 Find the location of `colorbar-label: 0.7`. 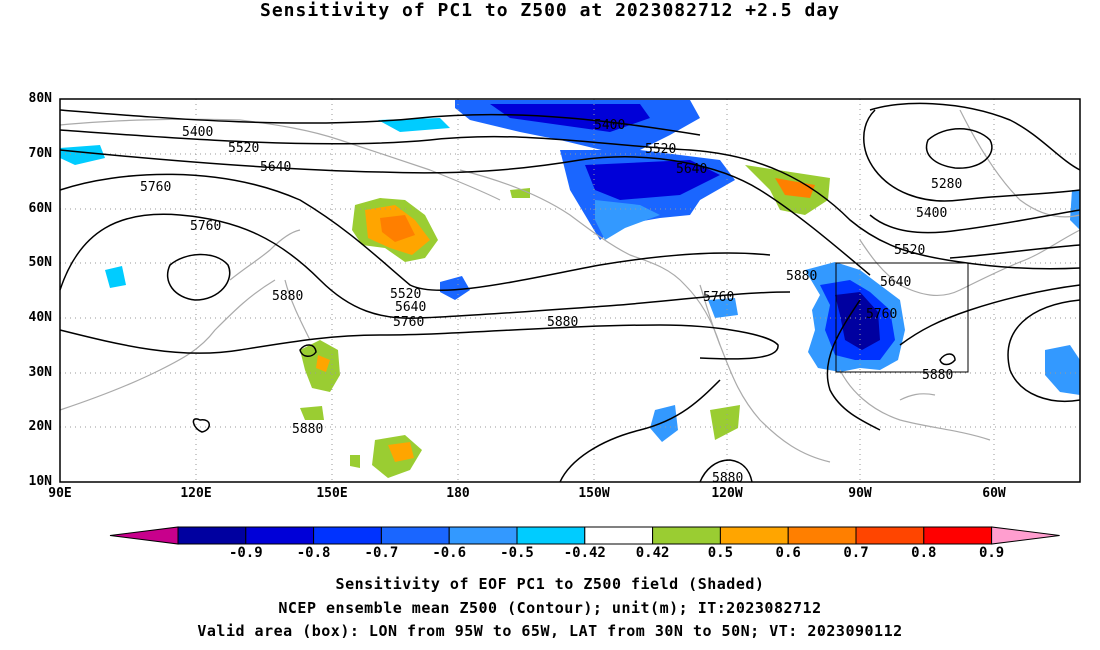

colorbar-label: 0.7 is located at coordinates (856, 553).